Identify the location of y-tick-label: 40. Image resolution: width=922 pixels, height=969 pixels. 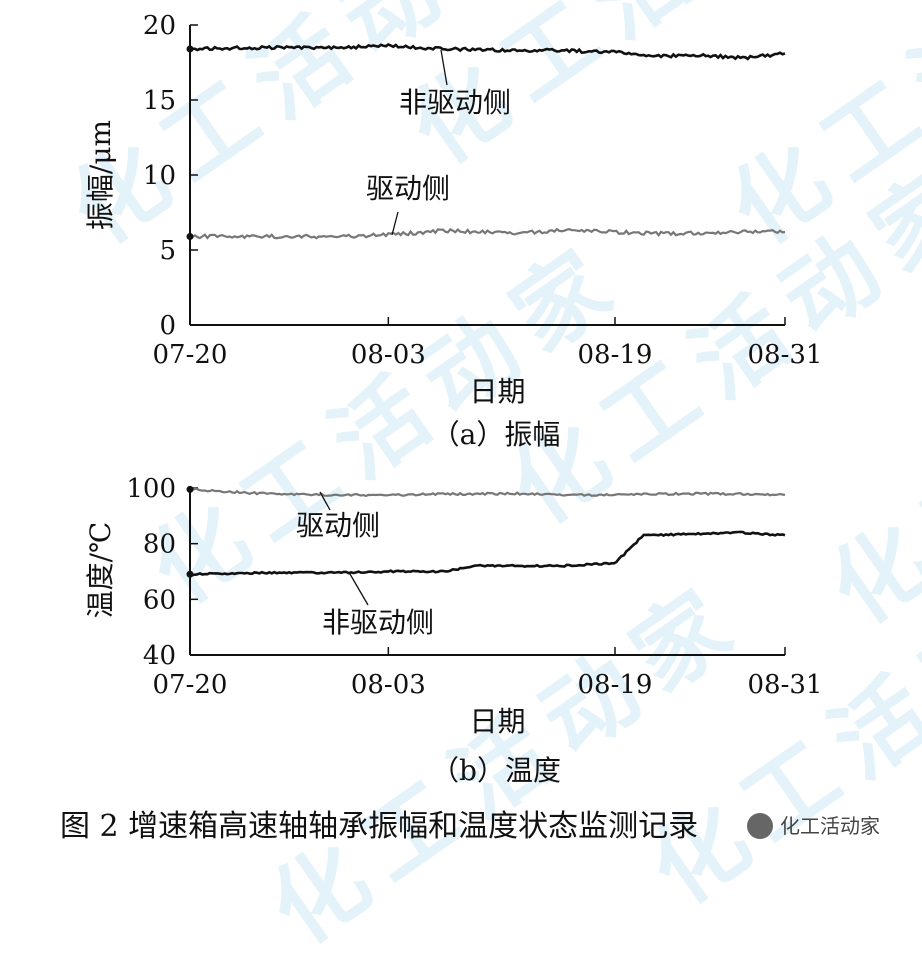
(159, 656).